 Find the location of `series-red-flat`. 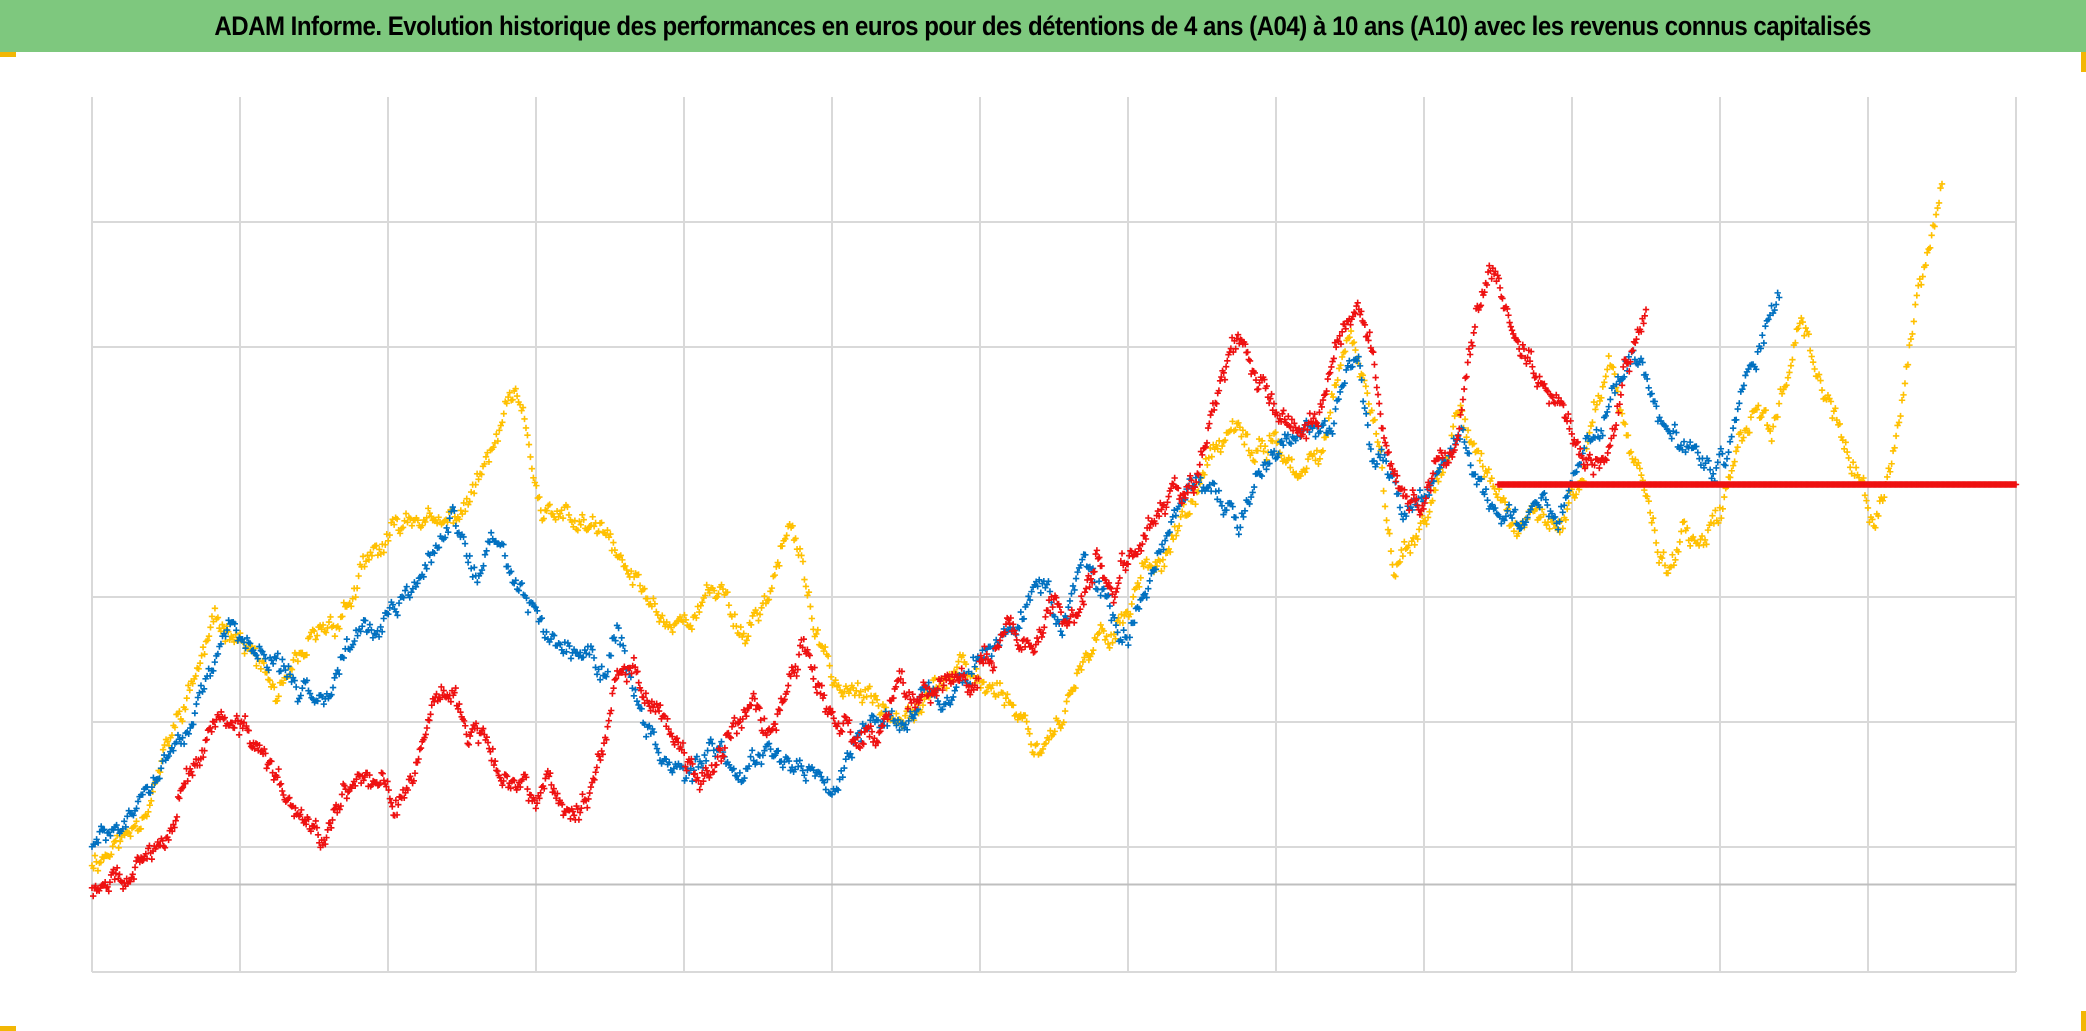

series-red-flat is located at coordinates (1757, 484).